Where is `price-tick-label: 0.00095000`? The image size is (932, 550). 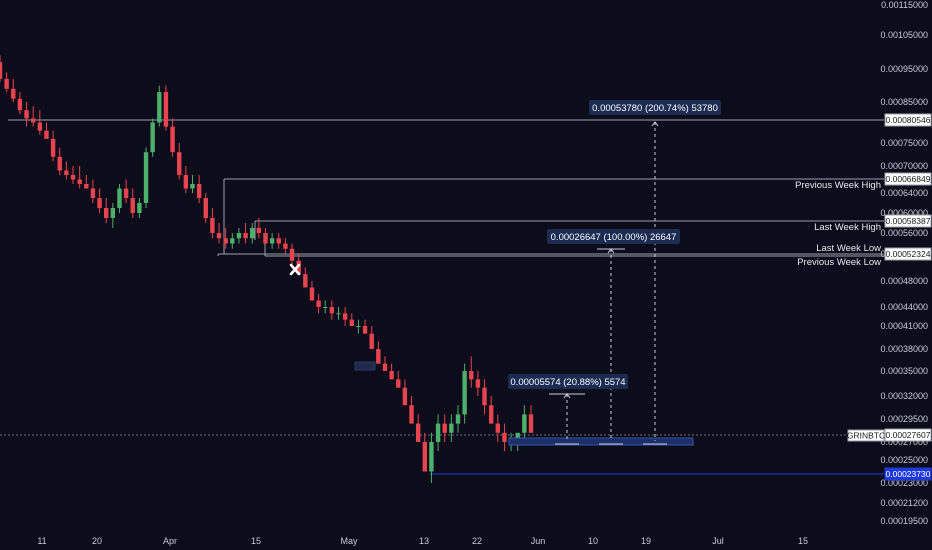 price-tick-label: 0.00095000 is located at coordinates (904, 69).